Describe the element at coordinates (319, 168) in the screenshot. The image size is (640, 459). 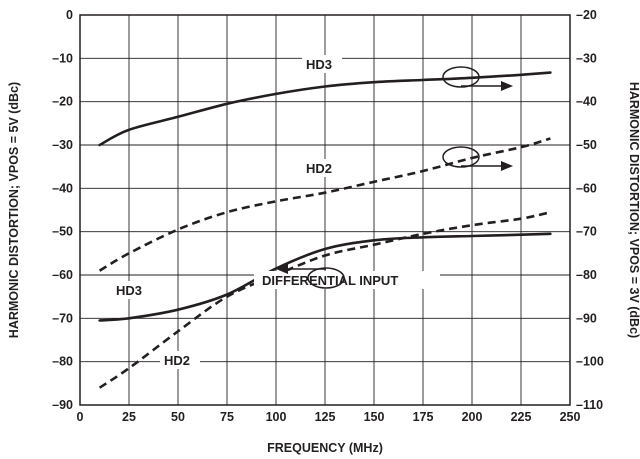
I see `hd2-top-label: HD2` at that location.